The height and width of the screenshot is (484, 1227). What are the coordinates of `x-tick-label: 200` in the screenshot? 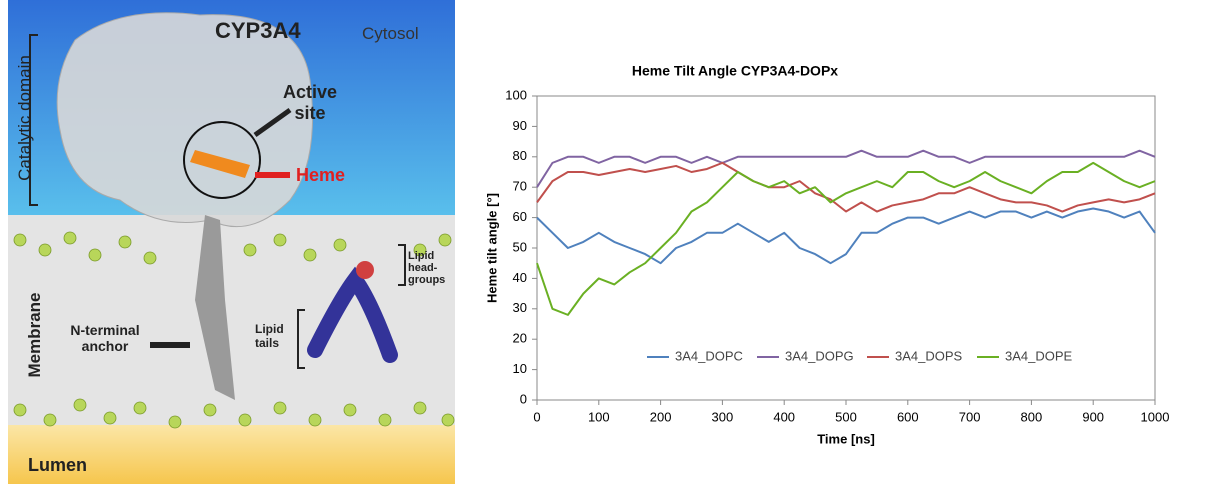 It's located at (661, 416).